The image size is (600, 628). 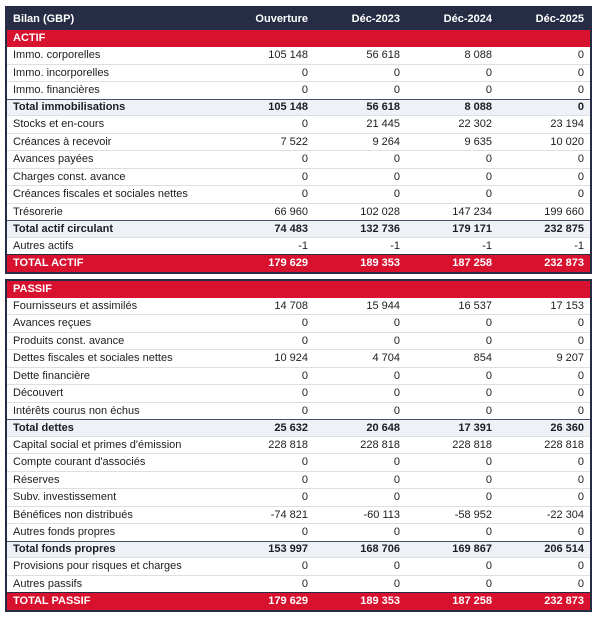 I want to click on table-title: Bilan (GBP), so click(x=44, y=19).